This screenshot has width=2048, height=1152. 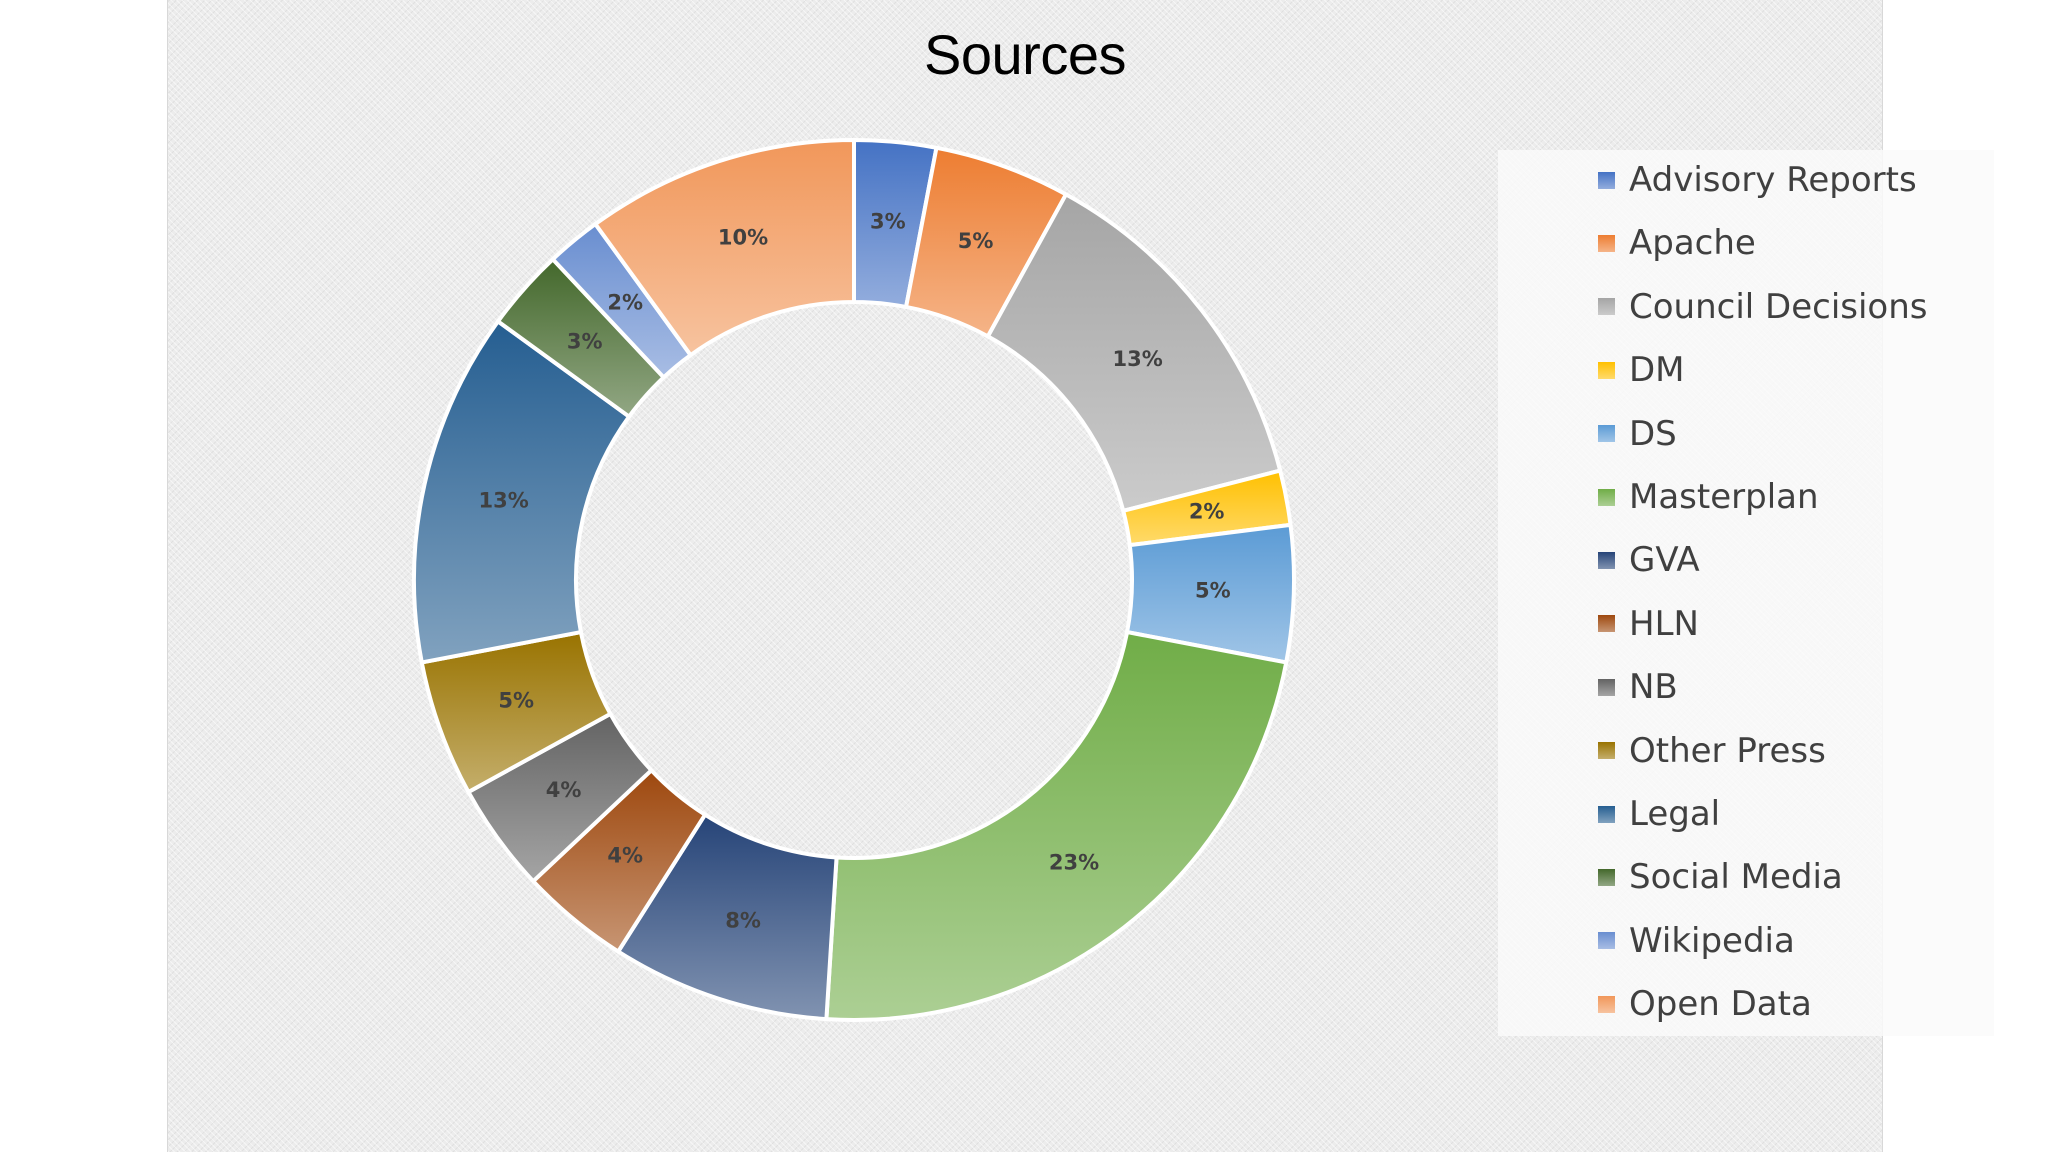 I want to click on legend-item: DM, so click(x=1641, y=370).